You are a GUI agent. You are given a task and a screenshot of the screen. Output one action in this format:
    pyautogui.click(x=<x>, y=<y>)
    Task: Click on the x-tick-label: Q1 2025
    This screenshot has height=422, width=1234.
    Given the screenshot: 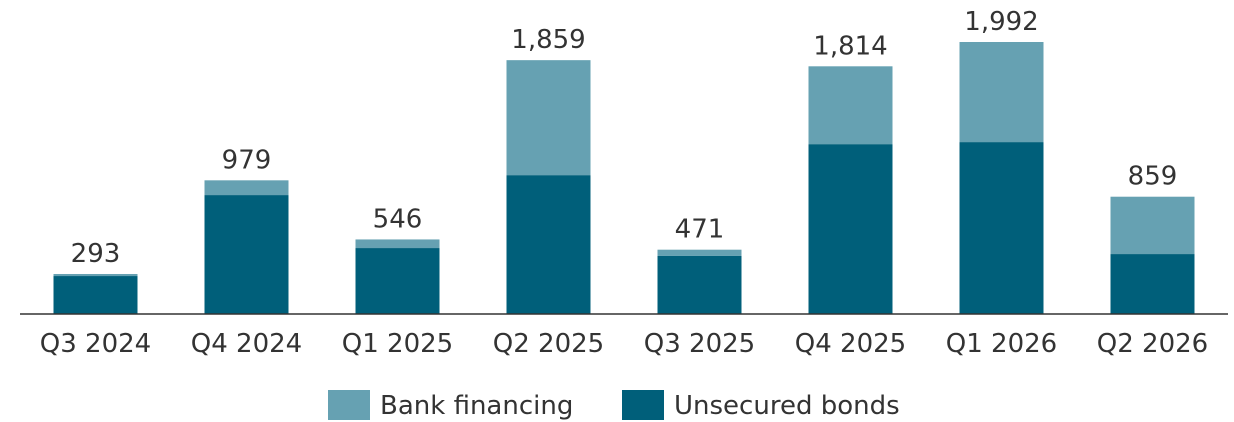 What is the action you would take?
    pyautogui.click(x=397, y=344)
    